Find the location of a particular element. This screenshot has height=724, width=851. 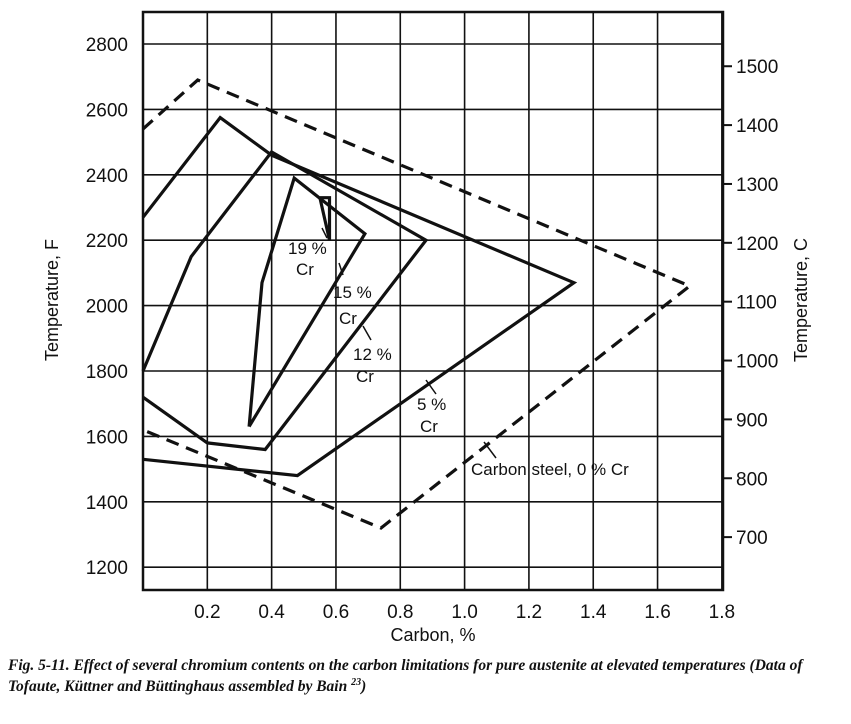

y-left-tick-label: 2800 is located at coordinates (107, 45).